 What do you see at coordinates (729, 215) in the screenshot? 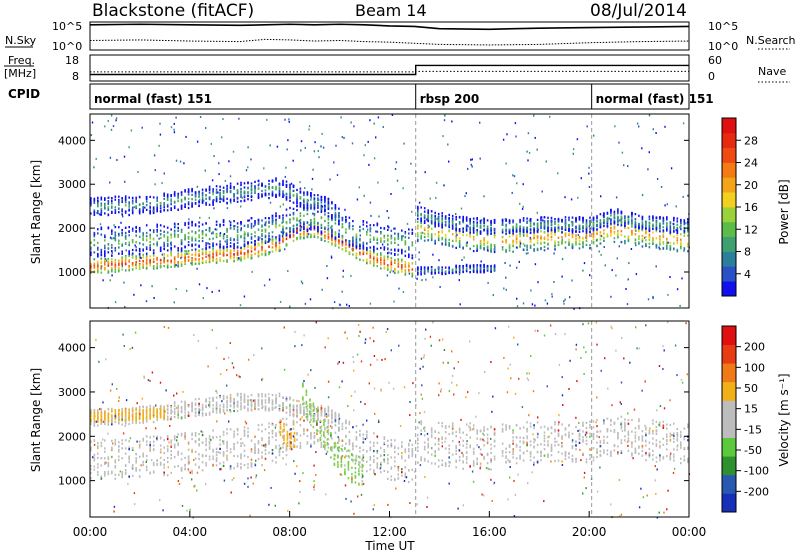
I see `colorbar-swatch` at bounding box center [729, 215].